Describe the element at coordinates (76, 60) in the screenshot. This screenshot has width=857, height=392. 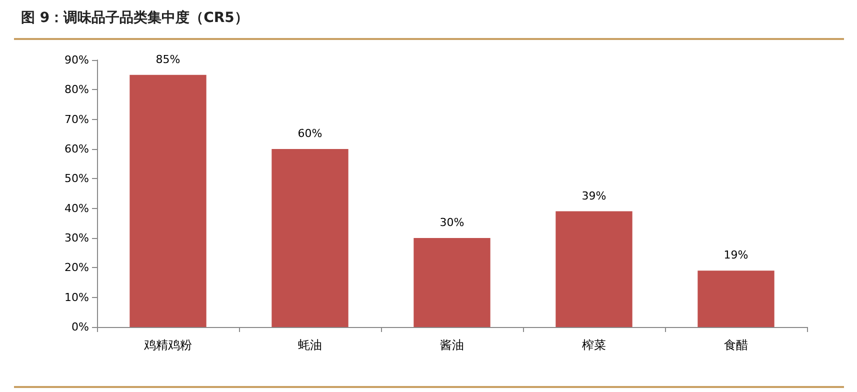
I see `y-tick-label: 90%` at that location.